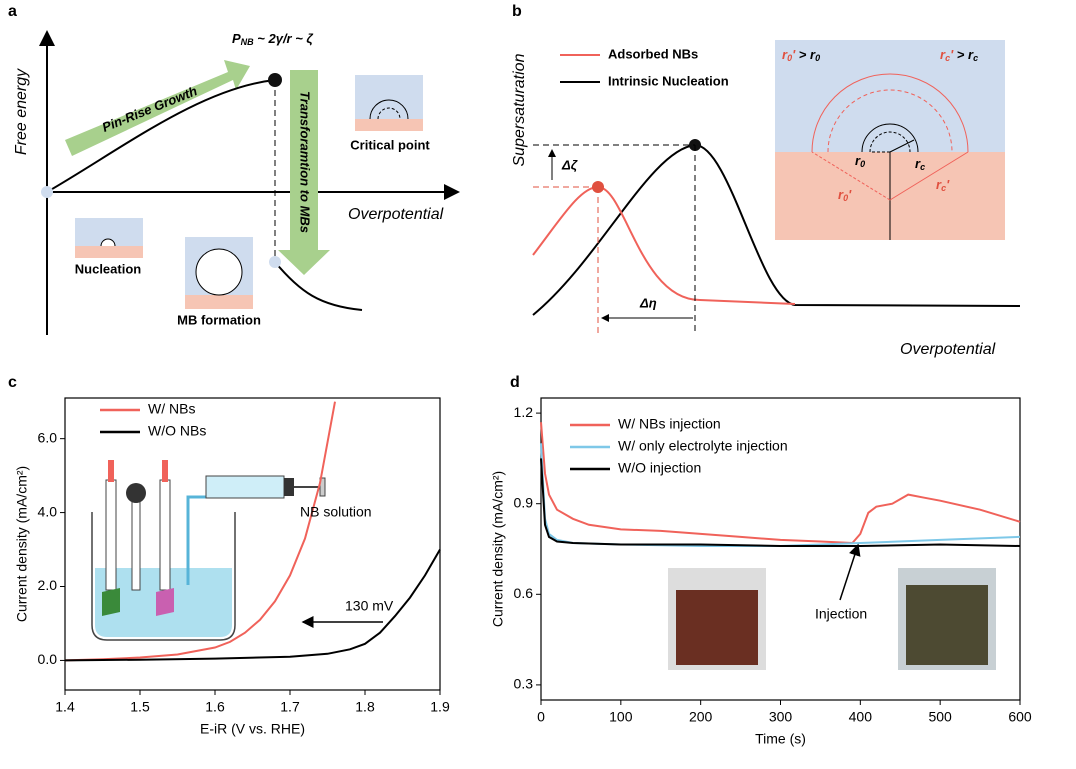 The image size is (1076, 769). Describe the element at coordinates (959, 55) in the screenshot. I see `svg-text: rc' > rc` at that location.